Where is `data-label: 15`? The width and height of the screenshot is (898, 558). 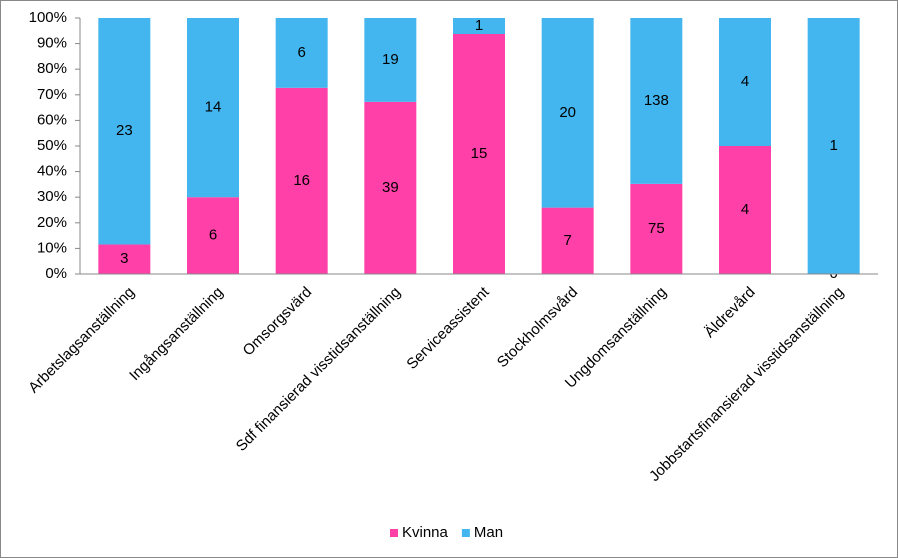
data-label: 15 is located at coordinates (479, 153).